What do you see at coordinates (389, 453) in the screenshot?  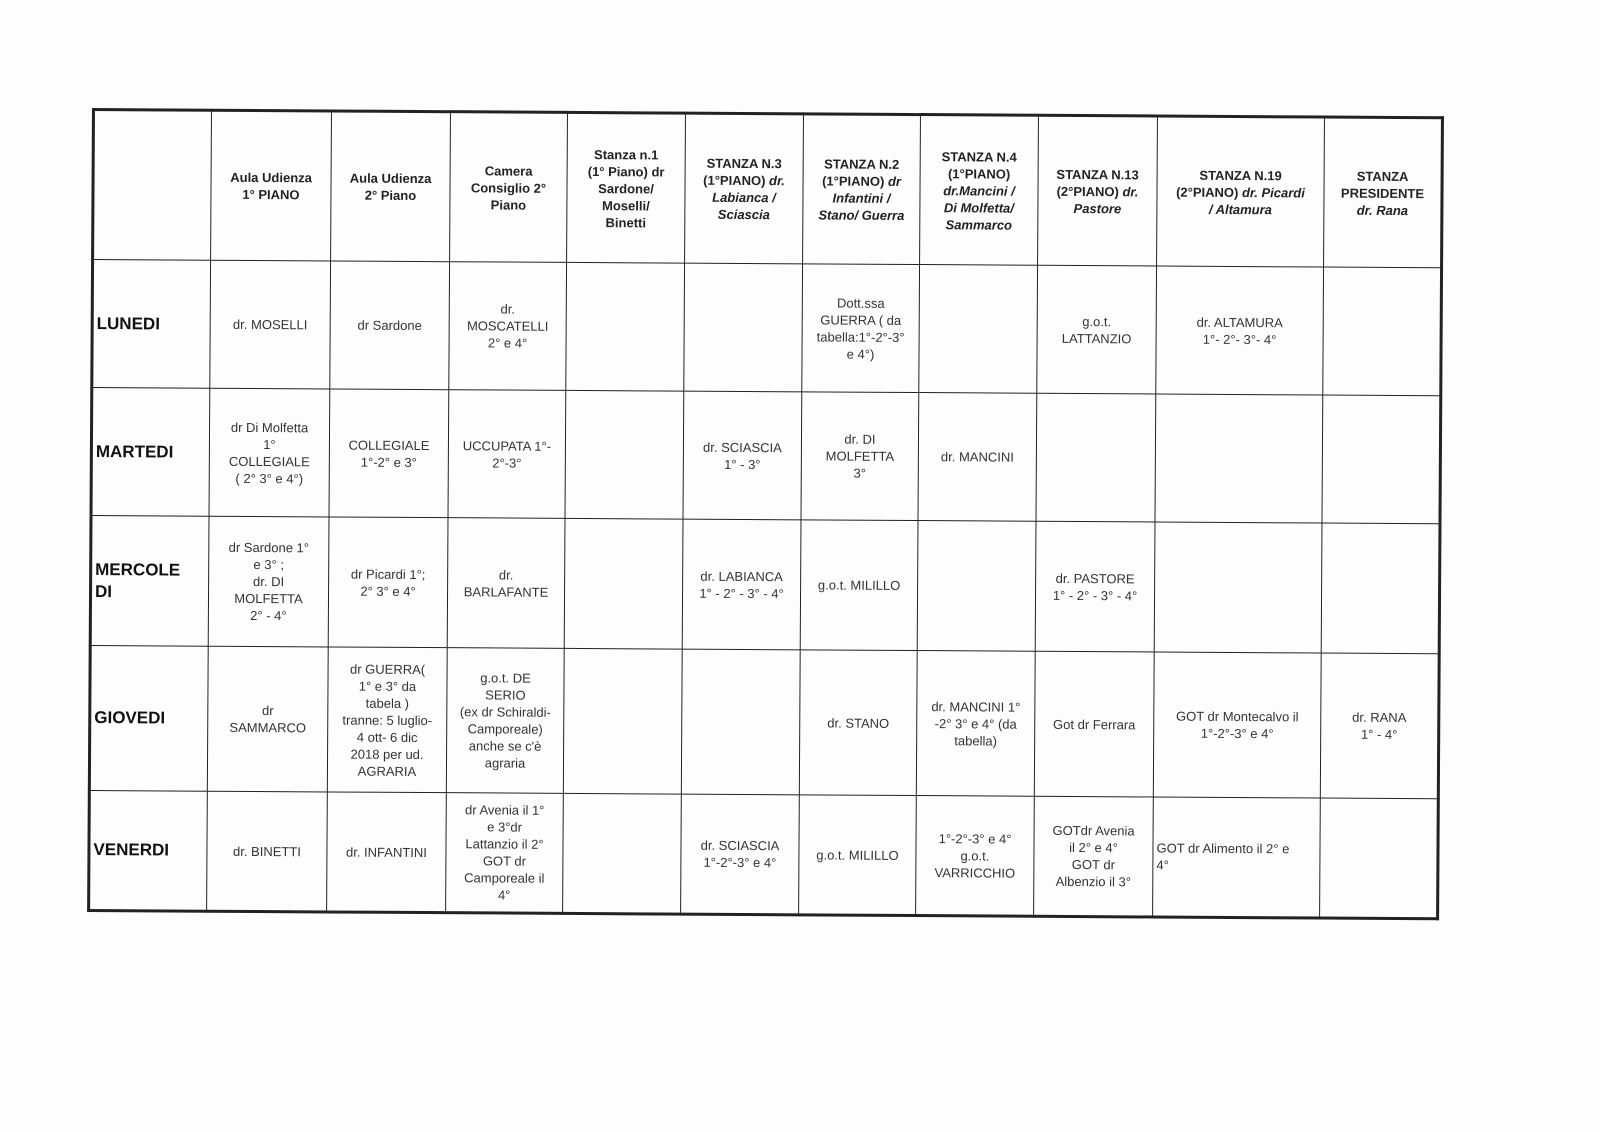 I see `schedule-cell: COLLEGIALE 1°-2° e 3°` at bounding box center [389, 453].